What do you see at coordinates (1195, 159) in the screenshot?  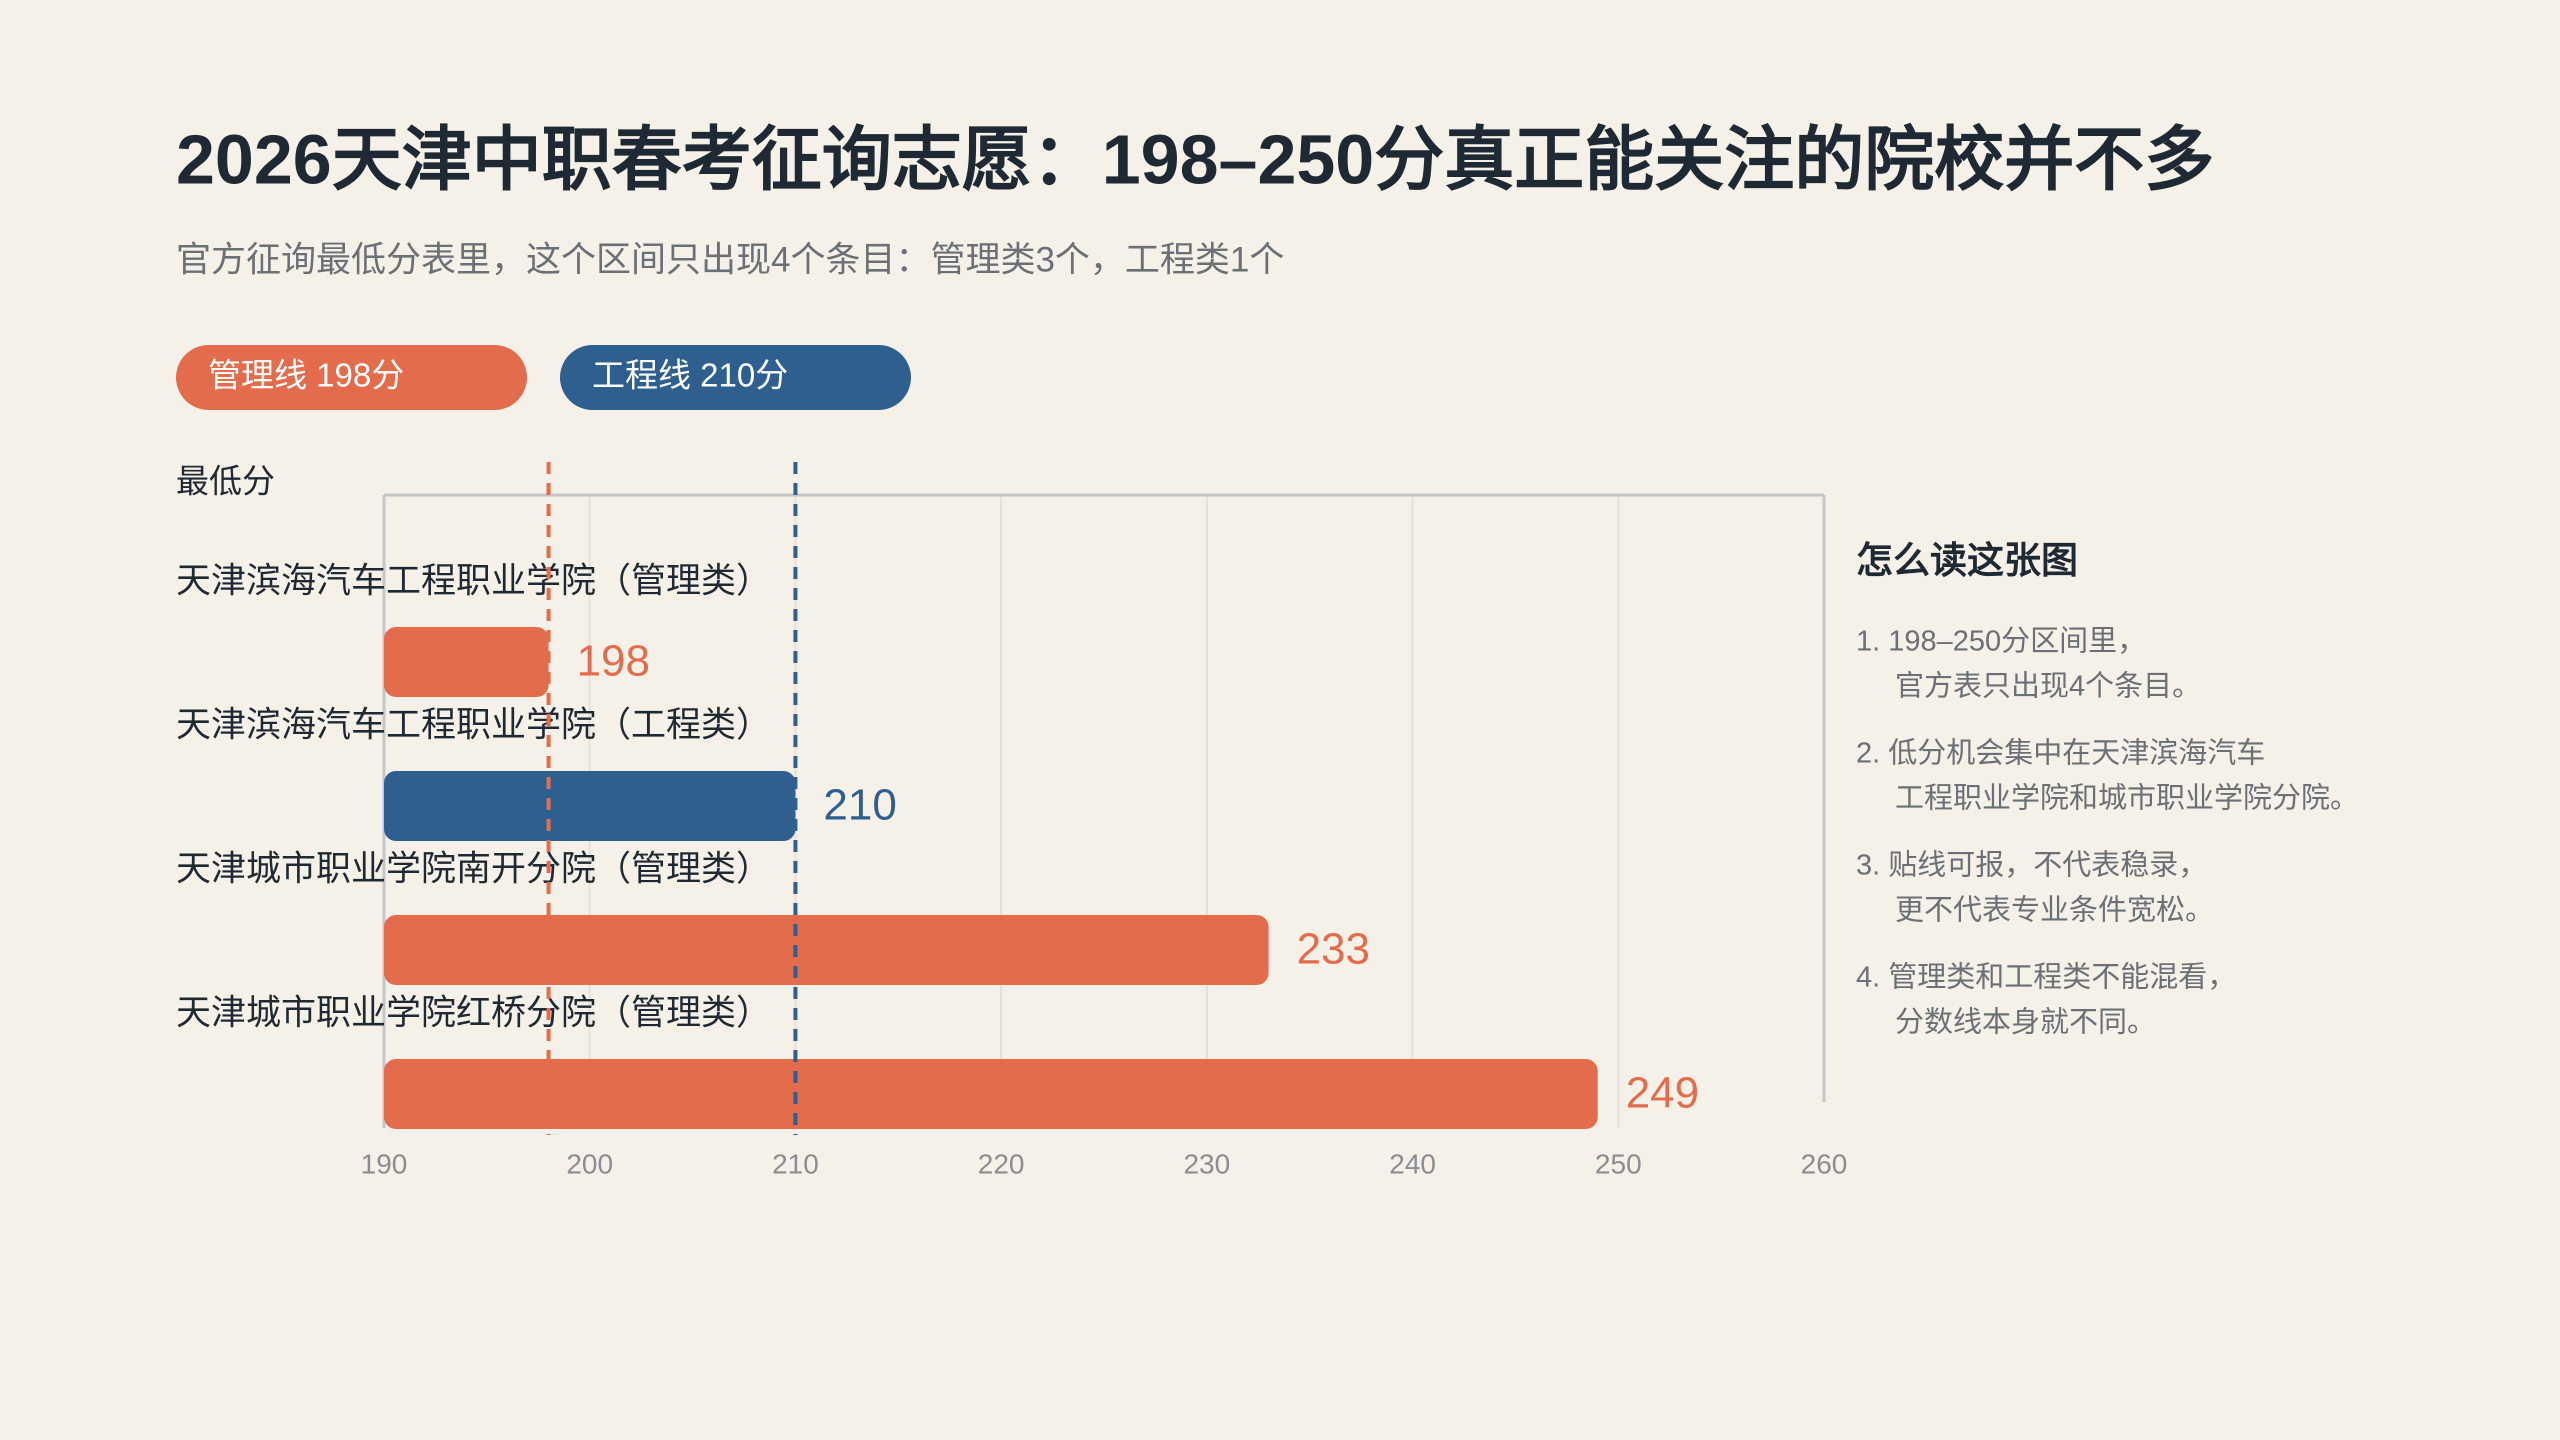 I see `chart-title: 2026天津中职春考征询志愿：198–250分真正能关注的院校并不多` at bounding box center [1195, 159].